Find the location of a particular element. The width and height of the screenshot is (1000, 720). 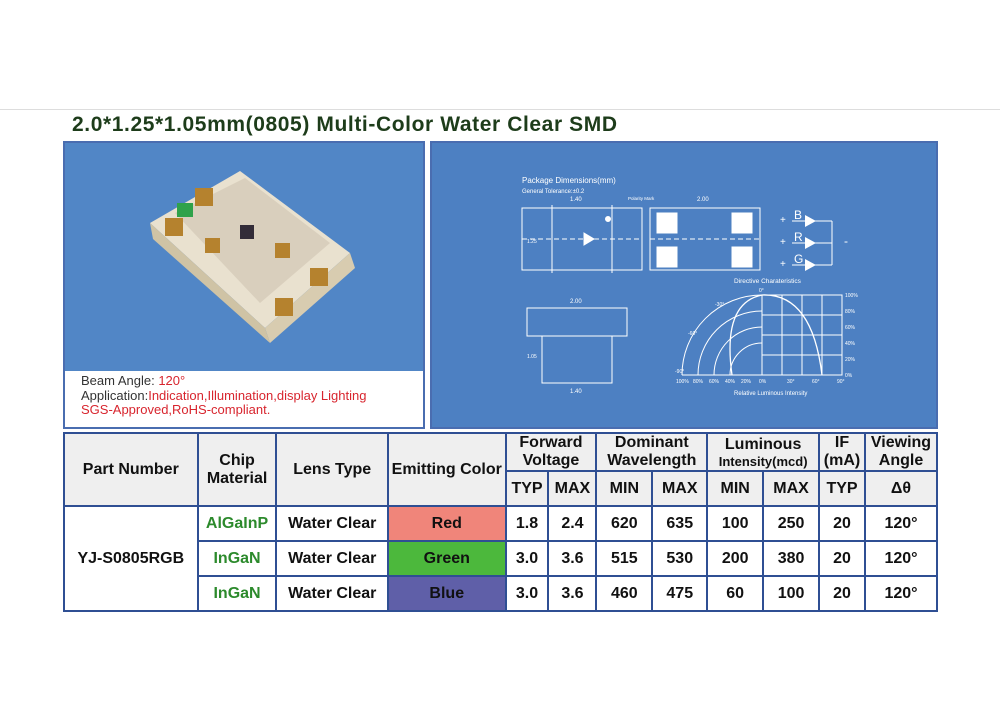

wl-min-cell: 515 is located at coordinates (624, 558).